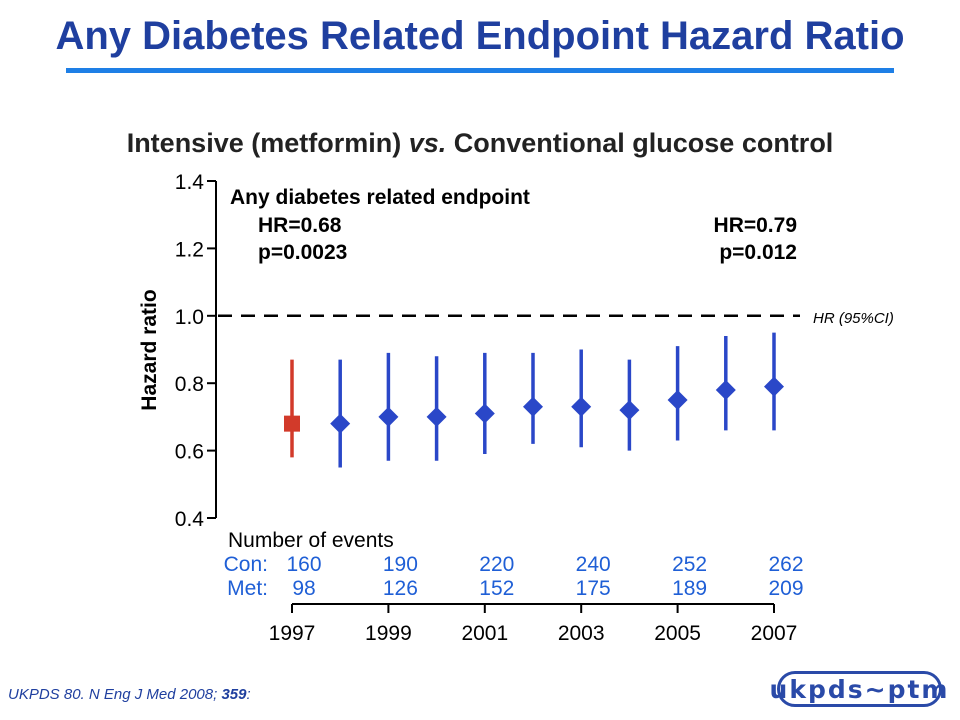  I want to click on events-con-value: 190, so click(400, 564).